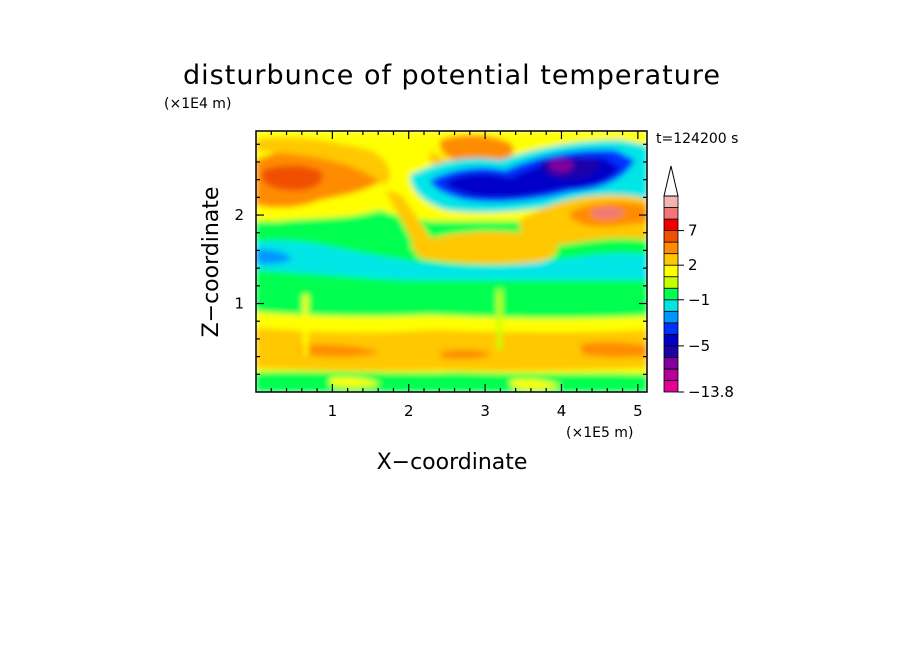  What do you see at coordinates (711, 392) in the screenshot?
I see `colorbar-tick-label: −13.8` at bounding box center [711, 392].